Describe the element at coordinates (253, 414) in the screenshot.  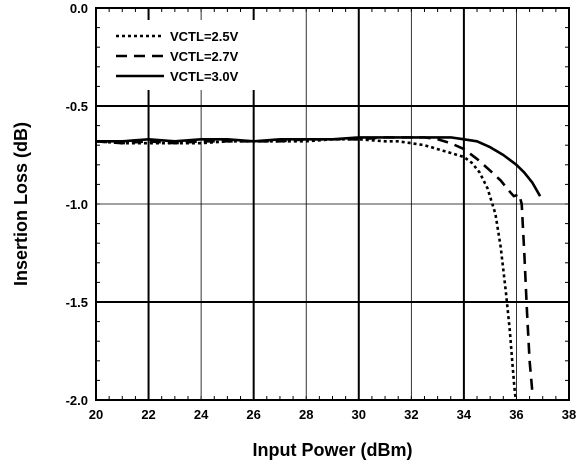
I see `x-tick-label: 26` at that location.